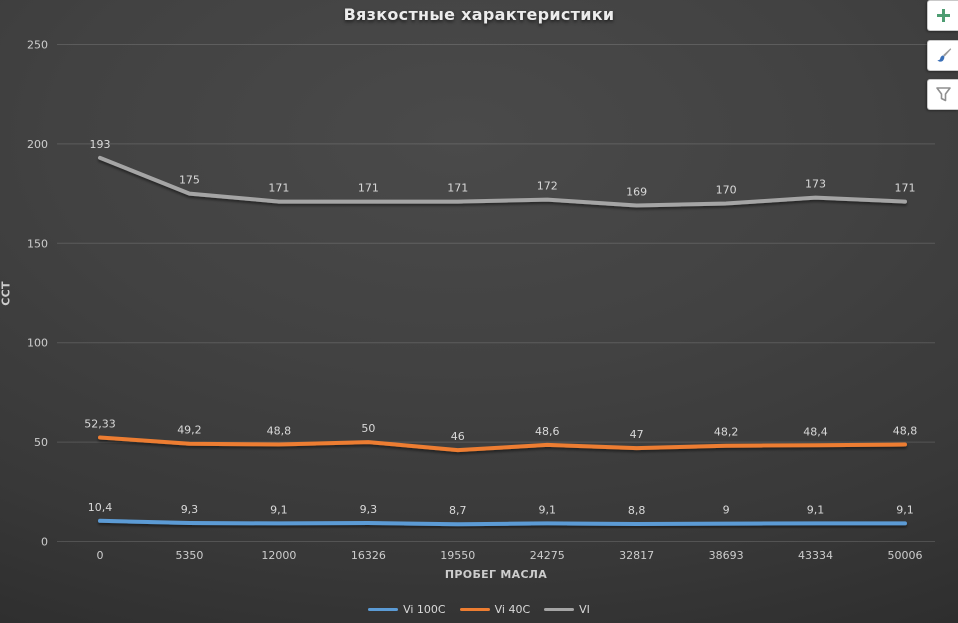  I want to click on x-tick-label: 16326, so click(368, 555).